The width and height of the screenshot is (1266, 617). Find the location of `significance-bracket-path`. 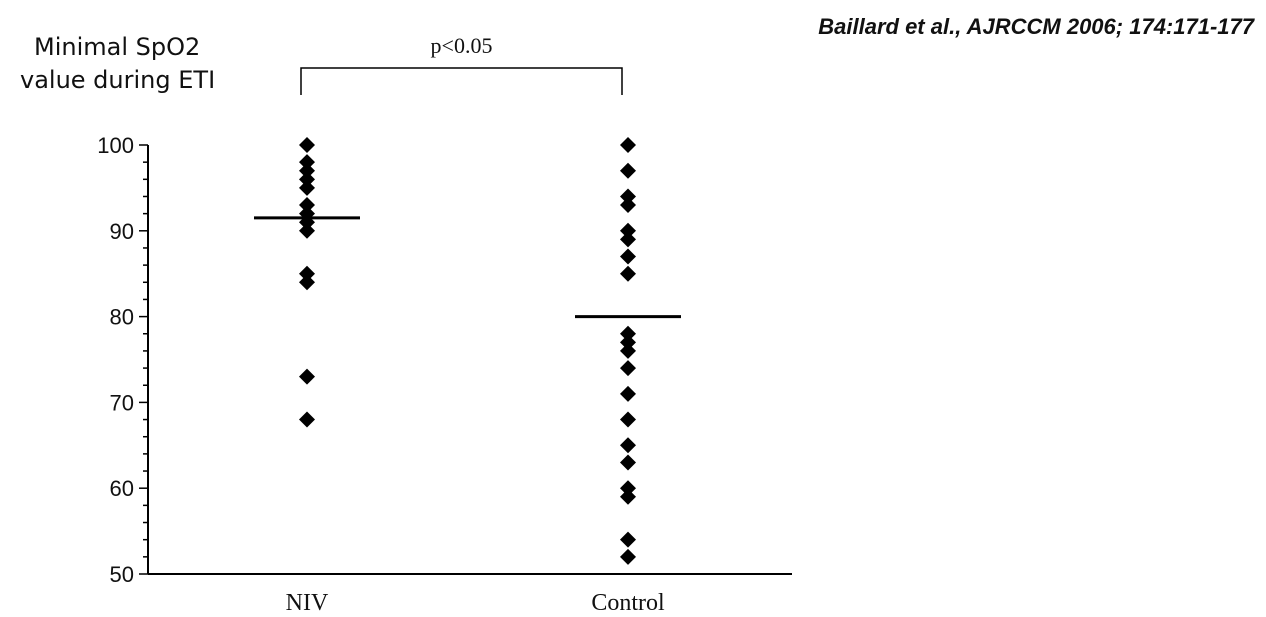

significance-bracket-path is located at coordinates (461, 81).